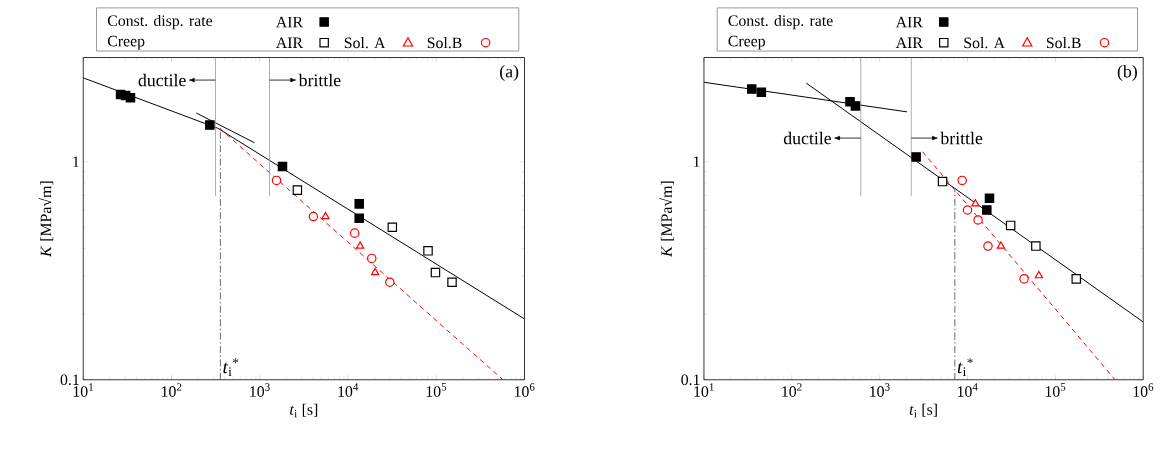 The width and height of the screenshot is (1164, 449). I want to click on annotation: (b), so click(1127, 72).